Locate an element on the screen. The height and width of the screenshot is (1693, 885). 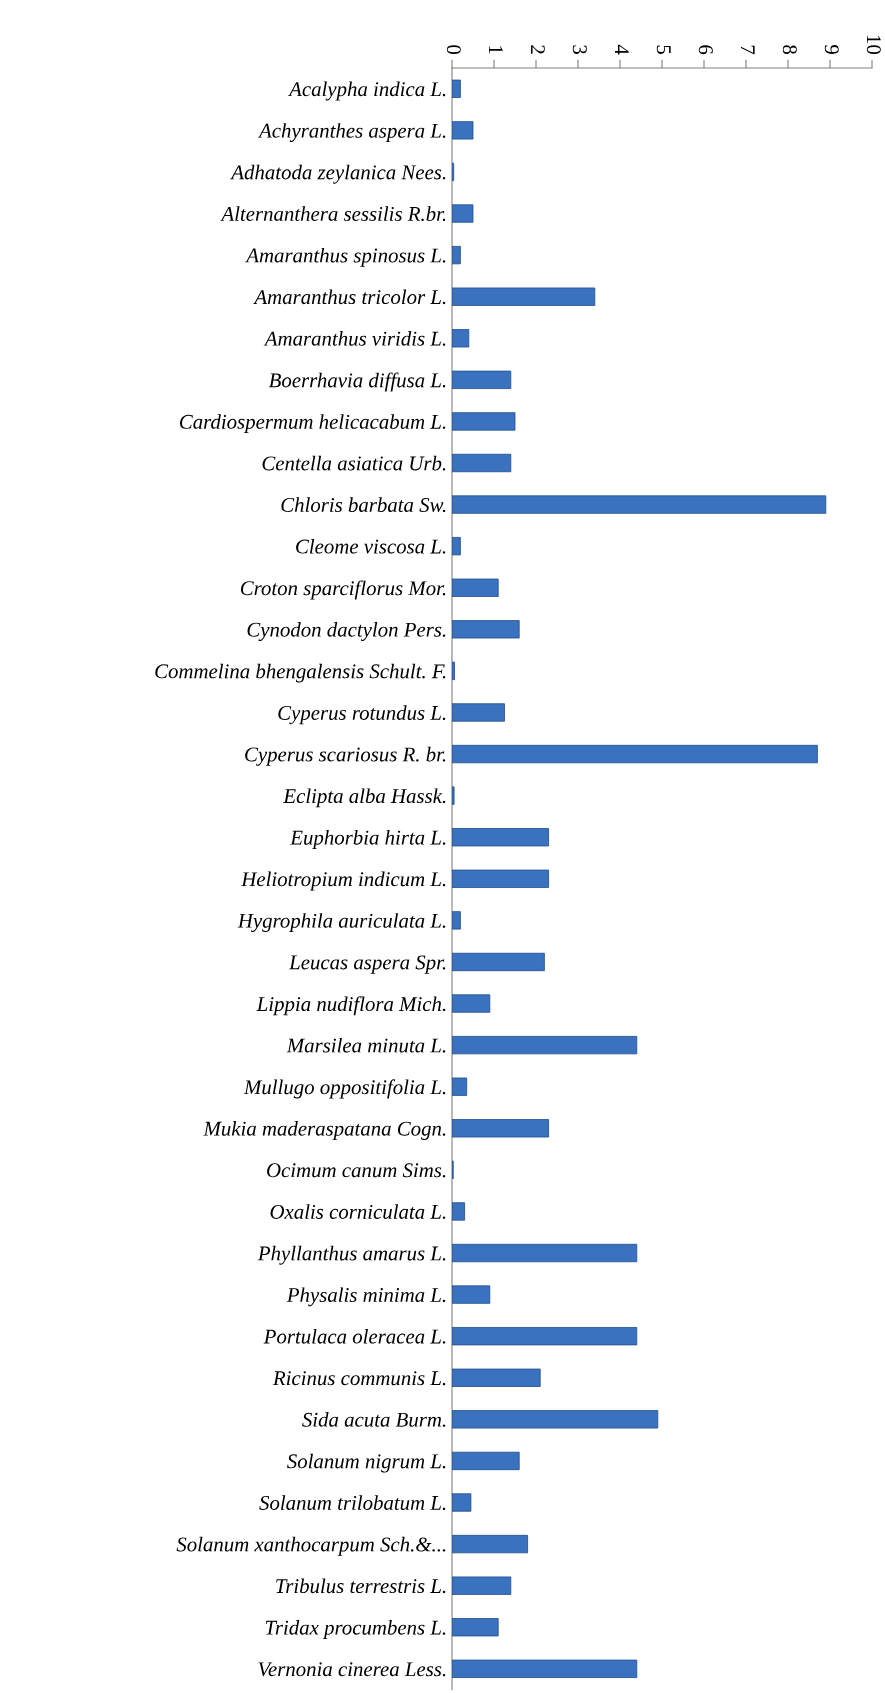
x-tick-label: 3 is located at coordinates (579, 49).